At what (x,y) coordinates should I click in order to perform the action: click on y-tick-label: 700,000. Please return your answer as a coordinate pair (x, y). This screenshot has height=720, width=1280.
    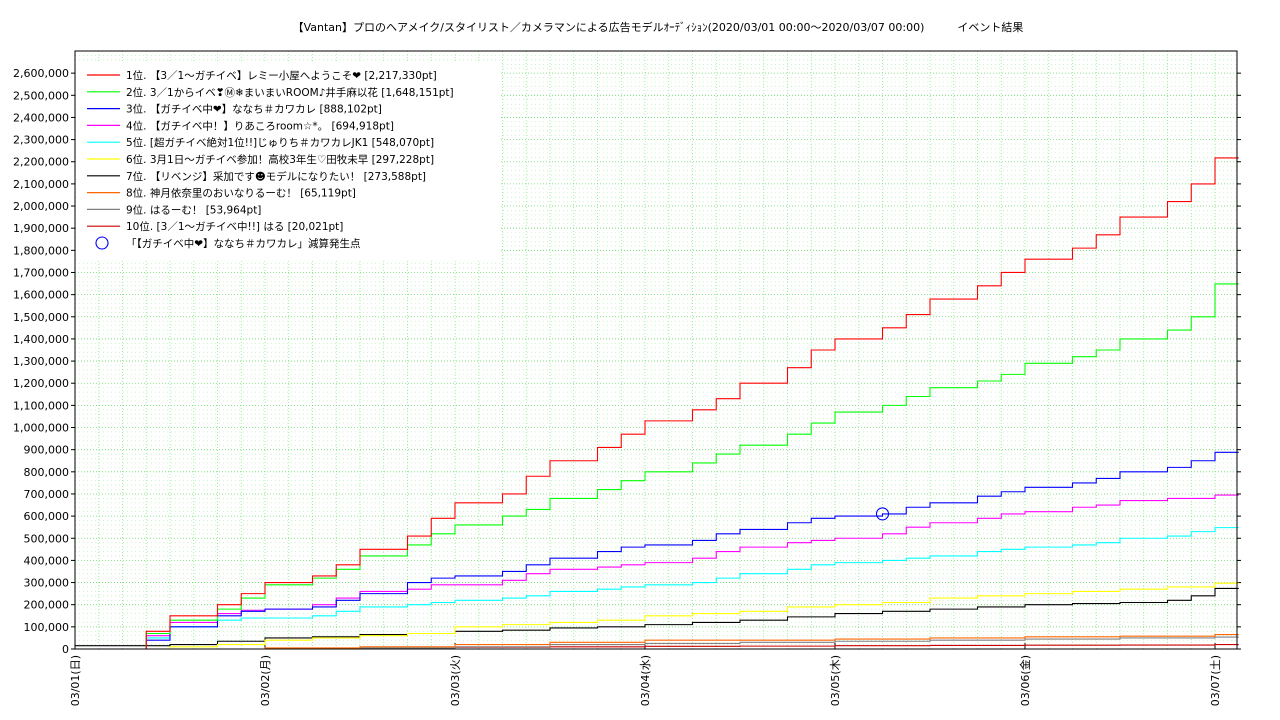
    Looking at the image, I should click on (47, 494).